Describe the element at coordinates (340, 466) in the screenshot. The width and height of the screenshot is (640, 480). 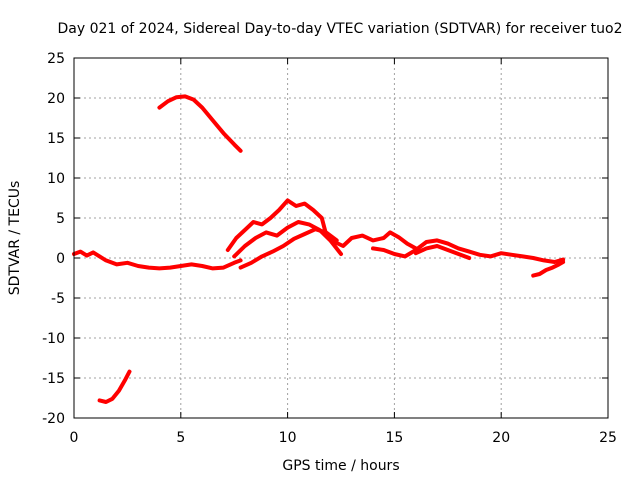
I see `x-axis-label: GPS time / hours` at that location.